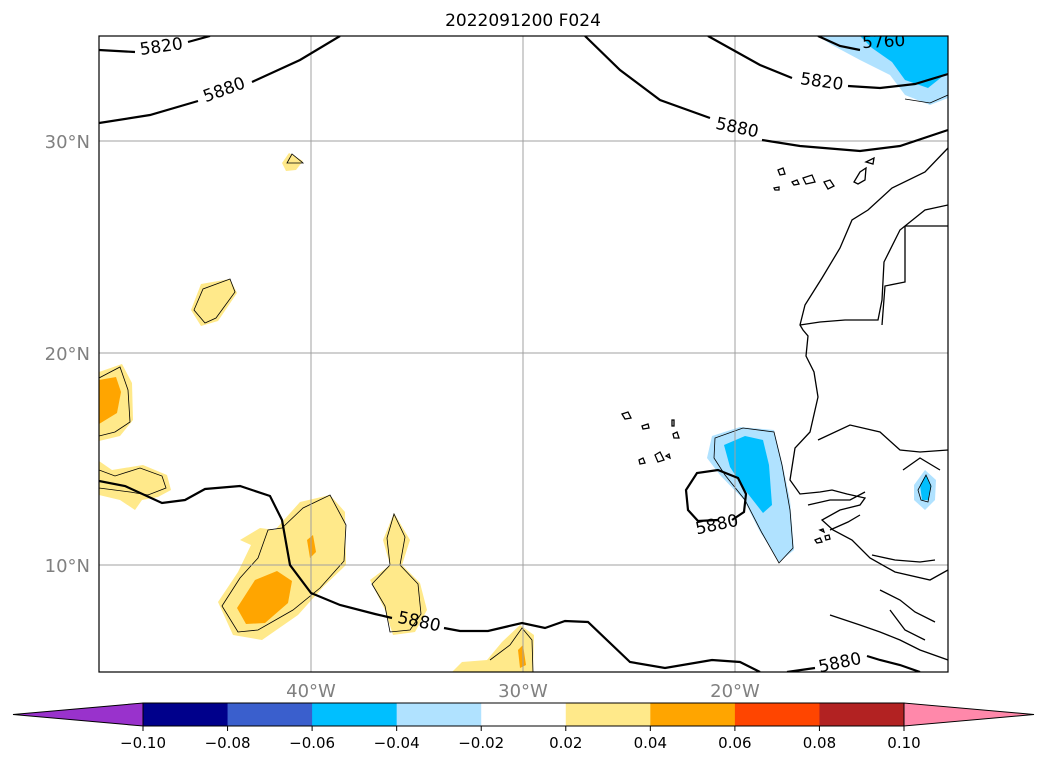 This screenshot has width=1047, height=765. I want to click on colorbar-frame, so click(523, 714).